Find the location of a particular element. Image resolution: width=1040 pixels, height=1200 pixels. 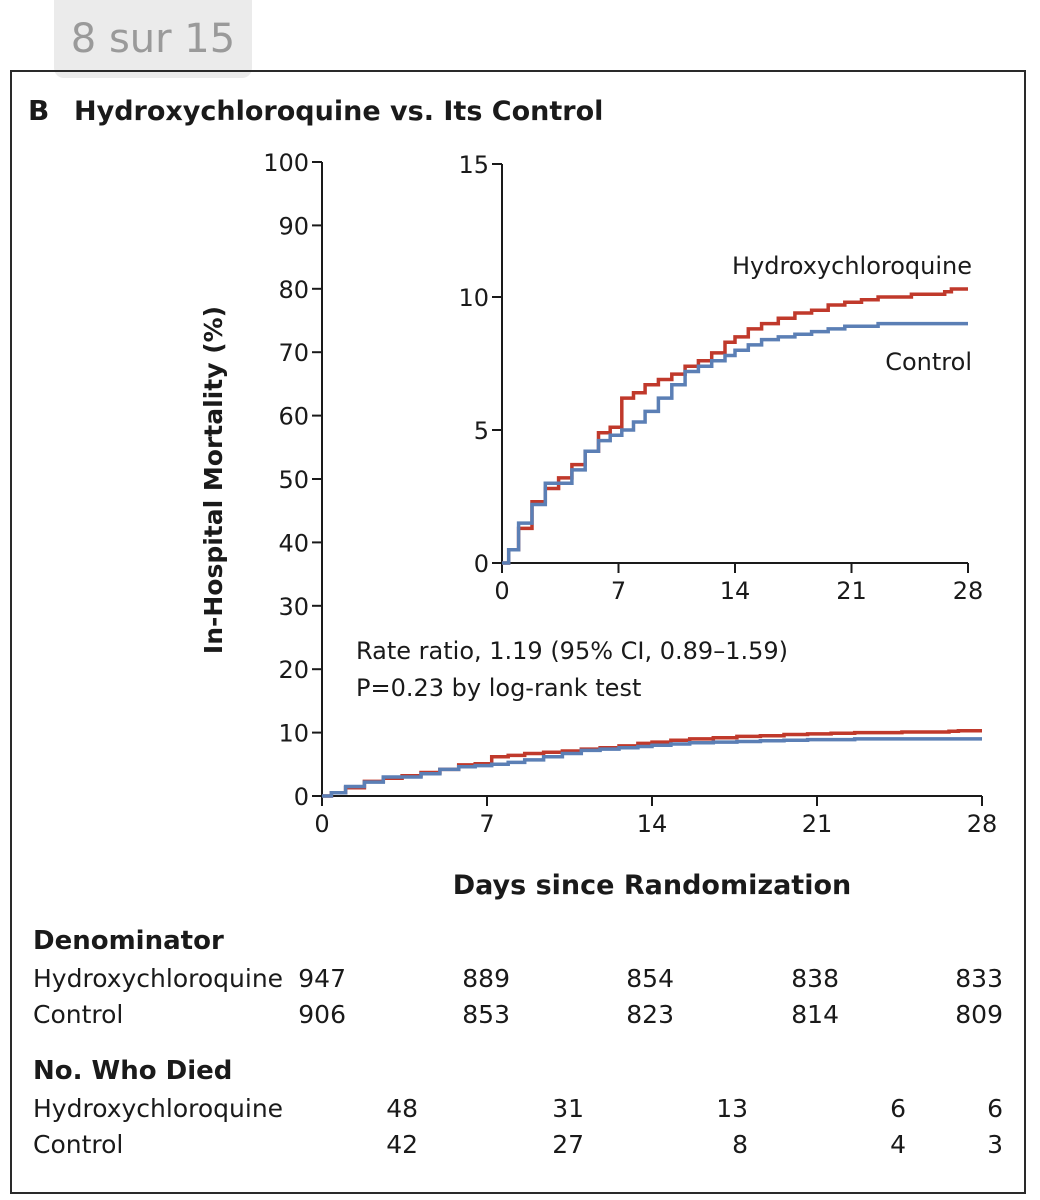

y-tick-label: 100 is located at coordinates (286, 163).